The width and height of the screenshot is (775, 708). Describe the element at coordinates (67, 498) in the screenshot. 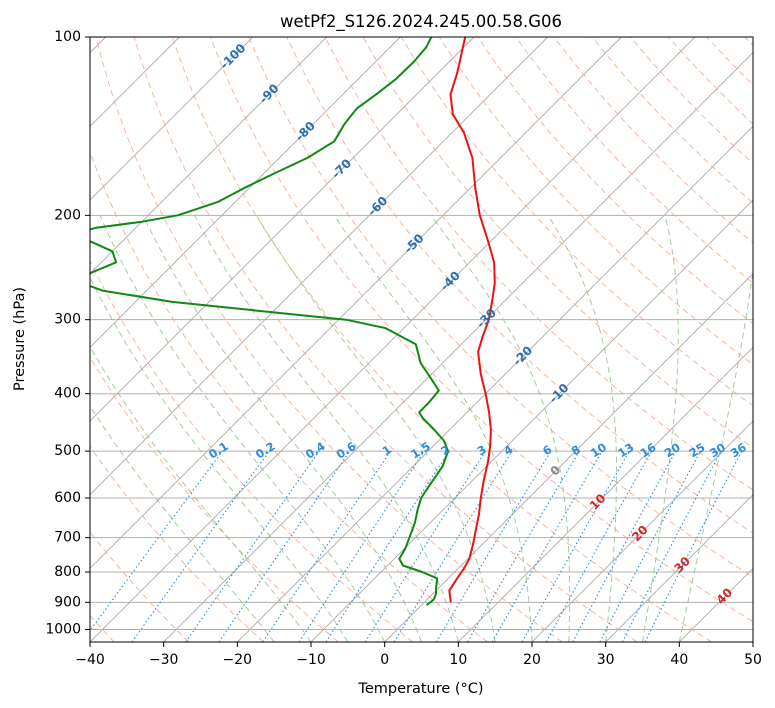

I see `y-tick-label: 600` at that location.